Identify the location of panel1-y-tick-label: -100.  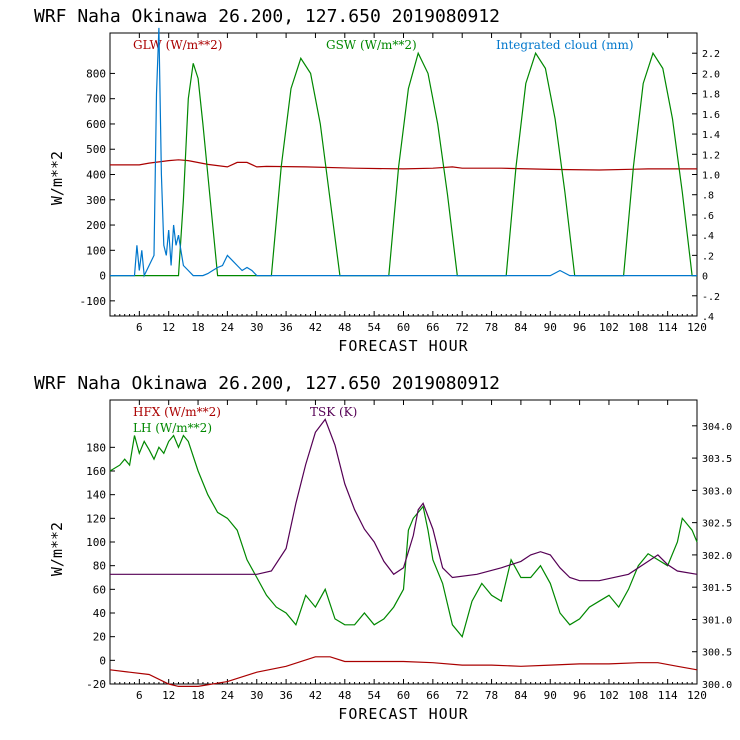
(93, 301).